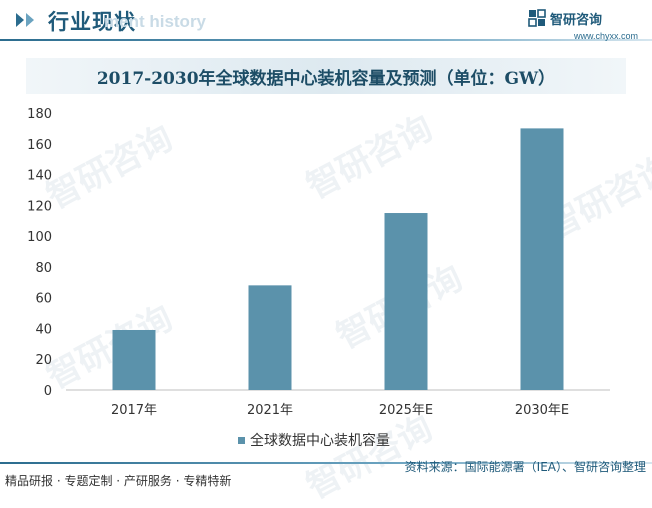 The width and height of the screenshot is (652, 508). Describe the element at coordinates (118, 481) in the screenshot. I see `footer-tagline: 精品研报 · 专题定制 · 产研服务 · 专精特新` at that location.